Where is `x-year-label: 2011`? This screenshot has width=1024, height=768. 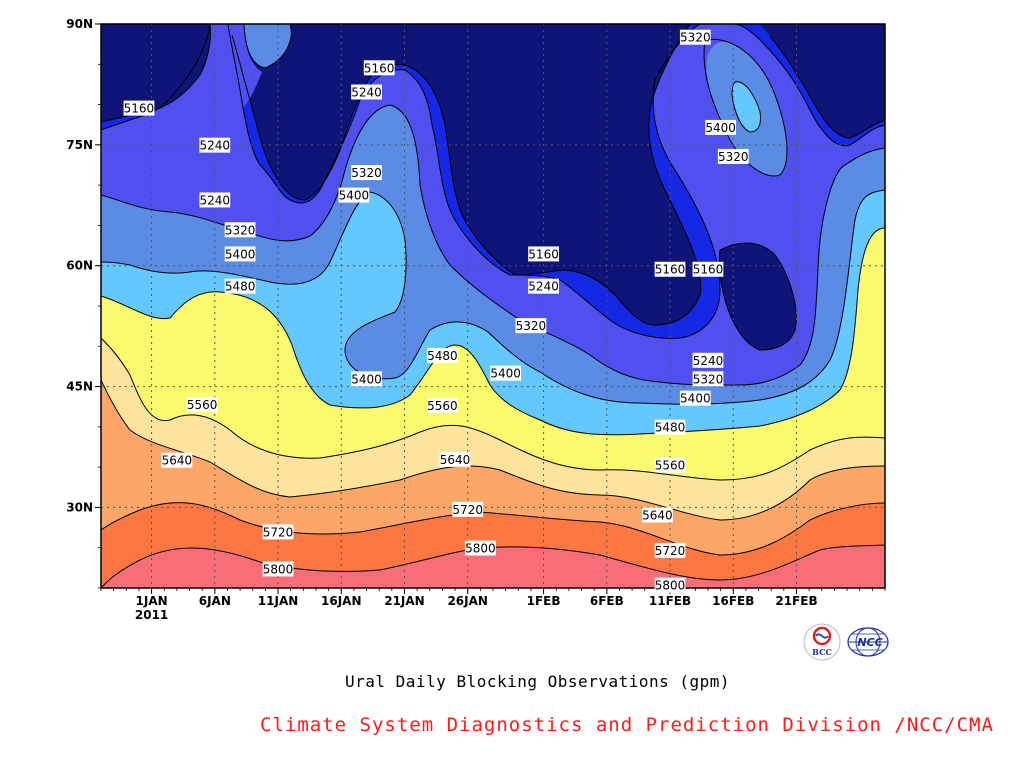 x-year-label: 2011 is located at coordinates (151, 615).